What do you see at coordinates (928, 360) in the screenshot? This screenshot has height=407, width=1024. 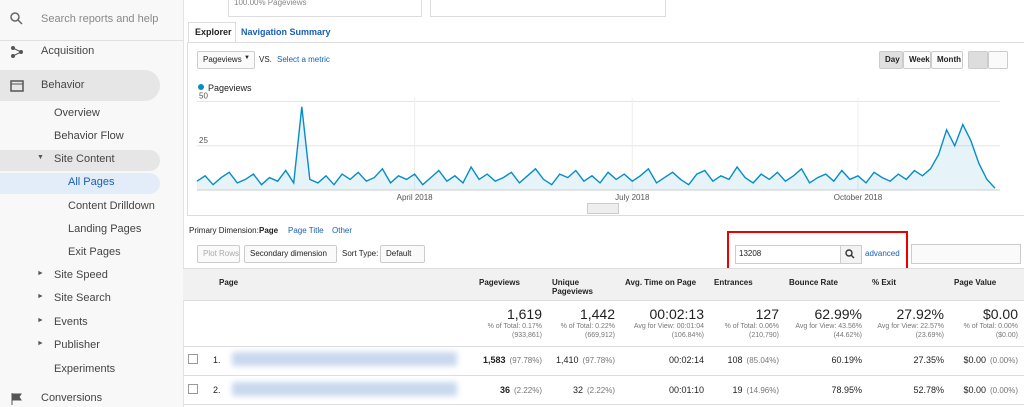 I see `cell-value: 27.35%` at bounding box center [928, 360].